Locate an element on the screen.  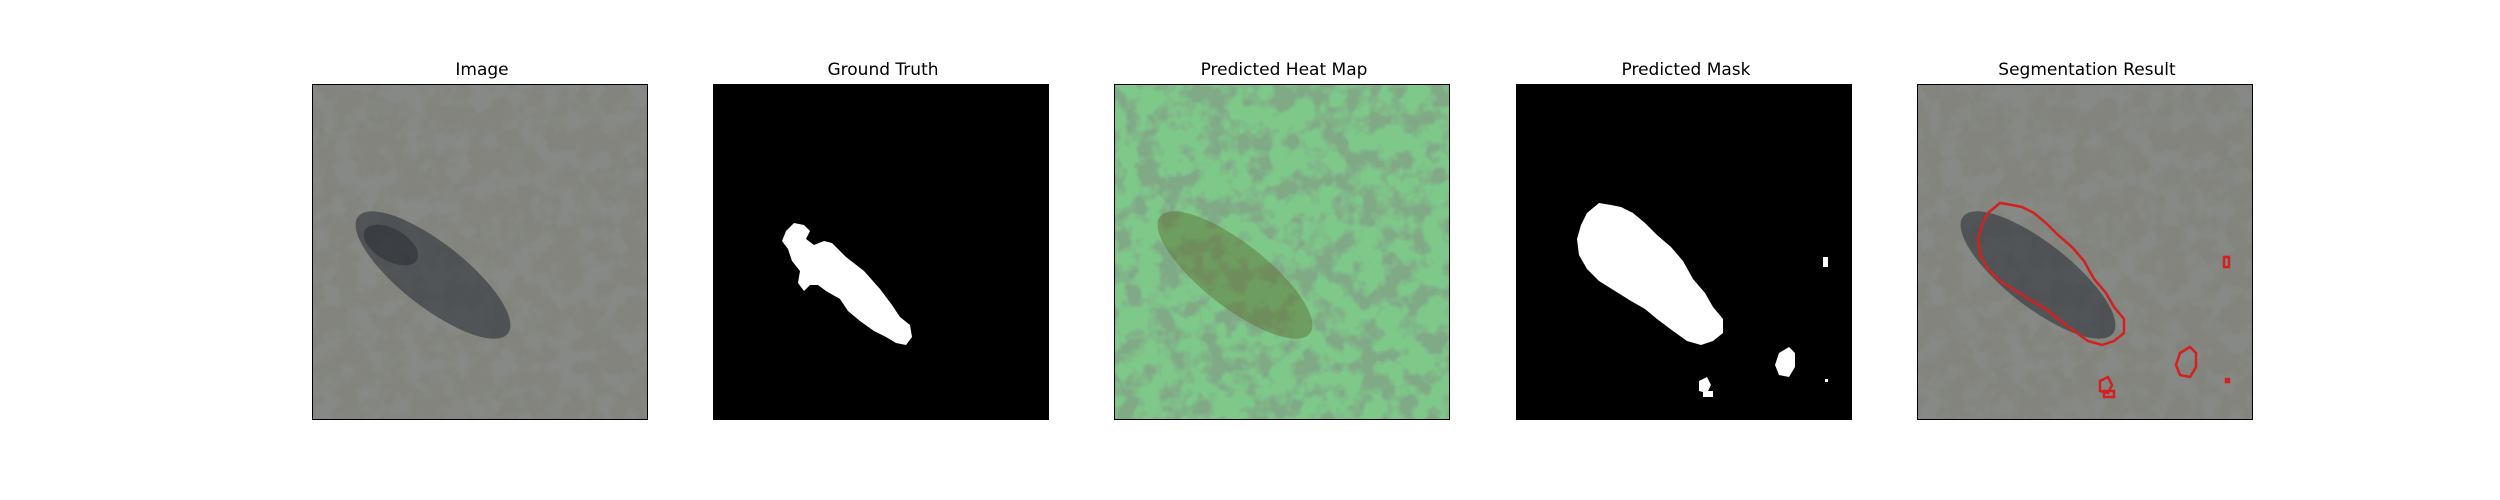
panel-predicted-mask: Predicted Mask is located at coordinates (1686, 250).